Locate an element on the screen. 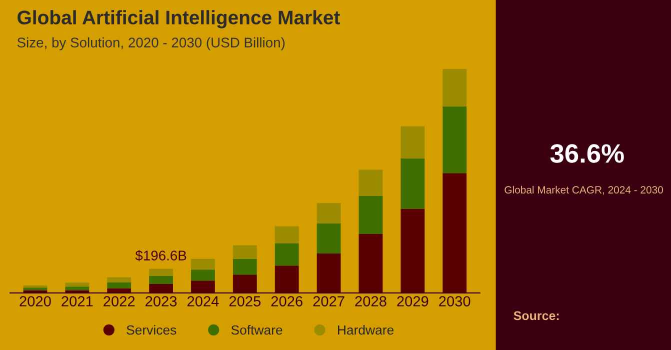  legend-label: Hardware is located at coordinates (366, 329).